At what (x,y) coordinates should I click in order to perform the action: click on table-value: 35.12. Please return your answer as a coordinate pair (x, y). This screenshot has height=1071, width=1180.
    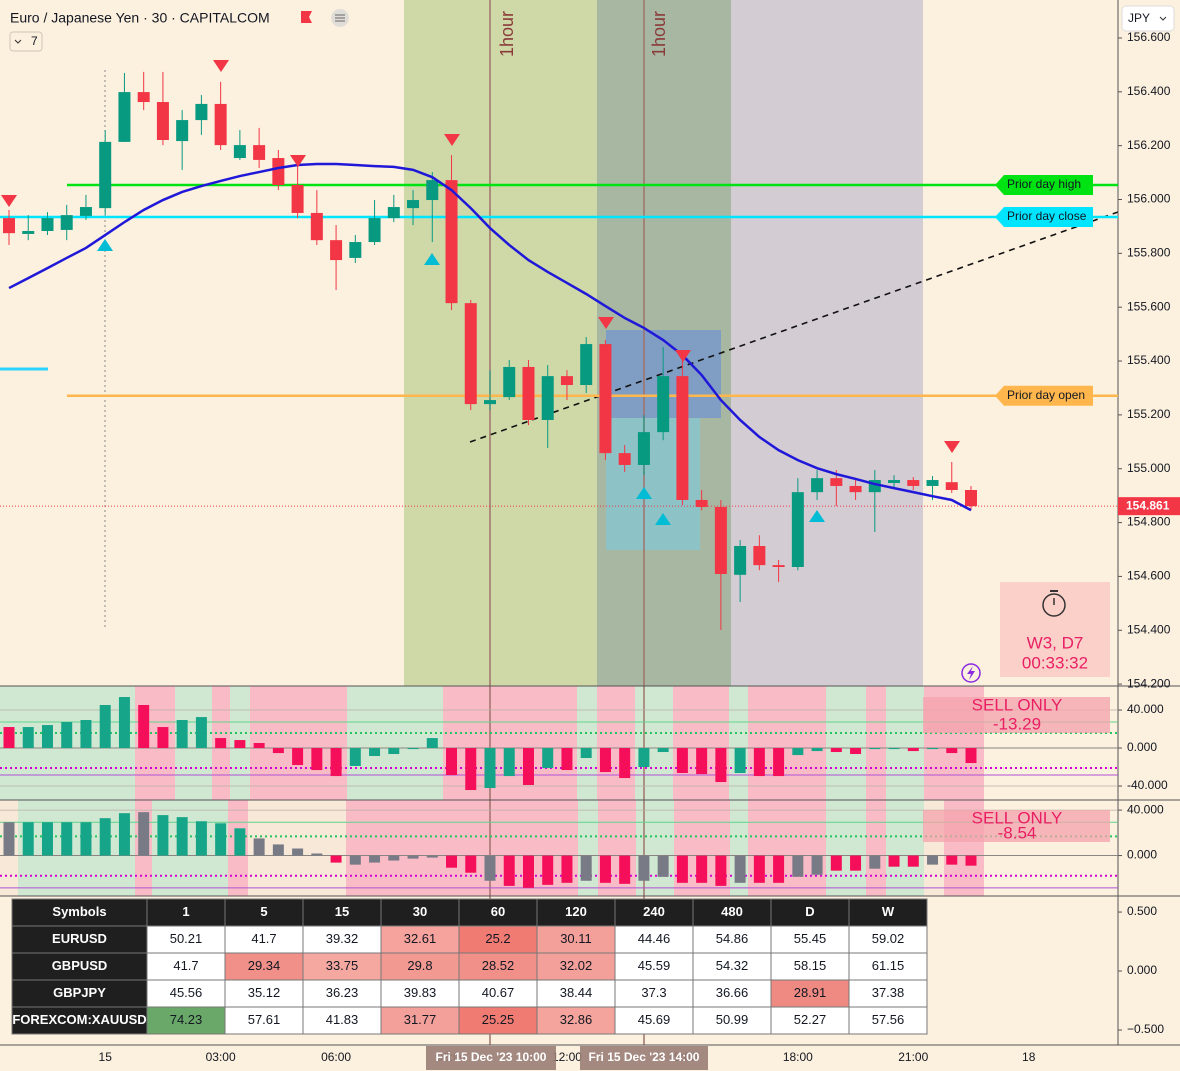
    Looking at the image, I should click on (264, 992).